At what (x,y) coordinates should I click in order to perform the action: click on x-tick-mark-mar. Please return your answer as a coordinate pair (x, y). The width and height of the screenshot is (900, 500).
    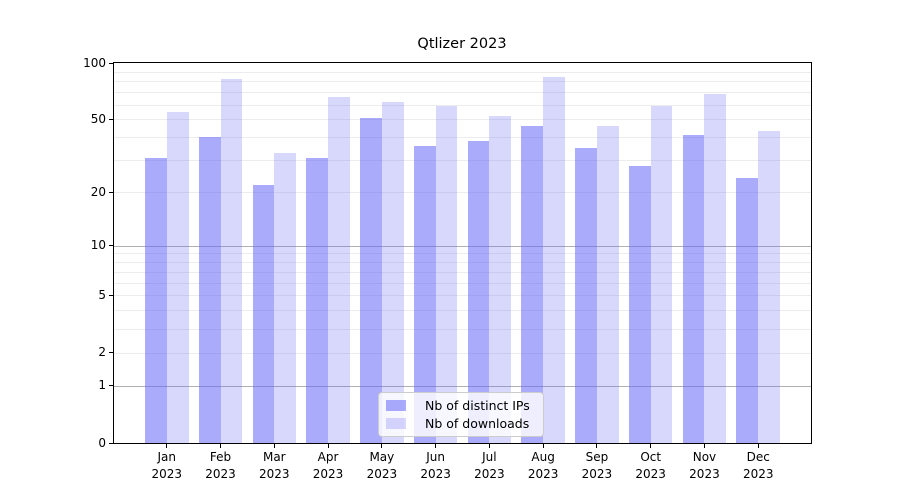
    Looking at the image, I should click on (274, 446).